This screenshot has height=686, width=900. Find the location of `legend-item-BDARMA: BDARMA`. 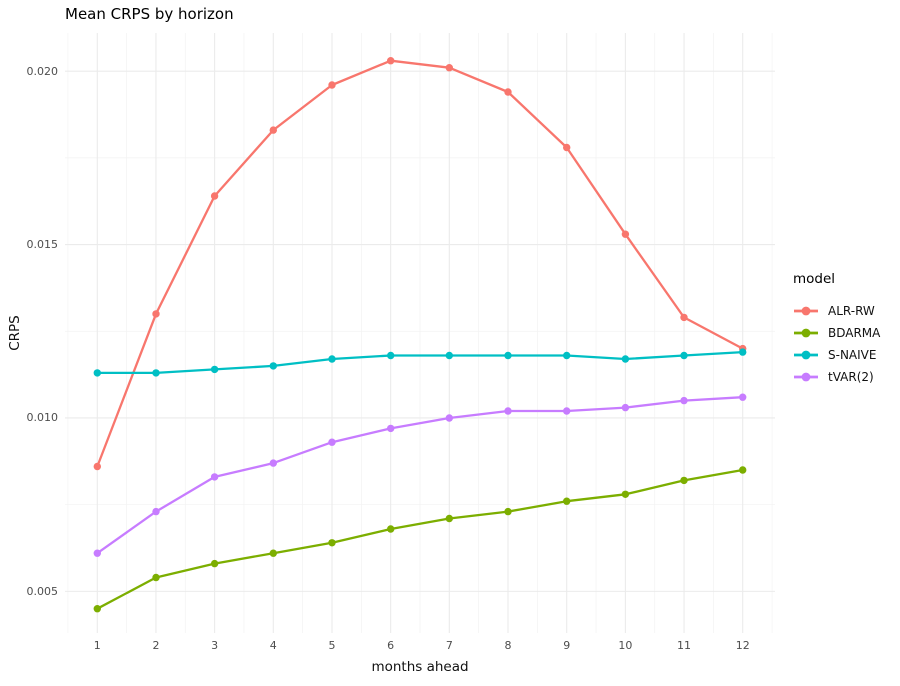

legend-item-BDARMA: BDARMA is located at coordinates (836, 333).